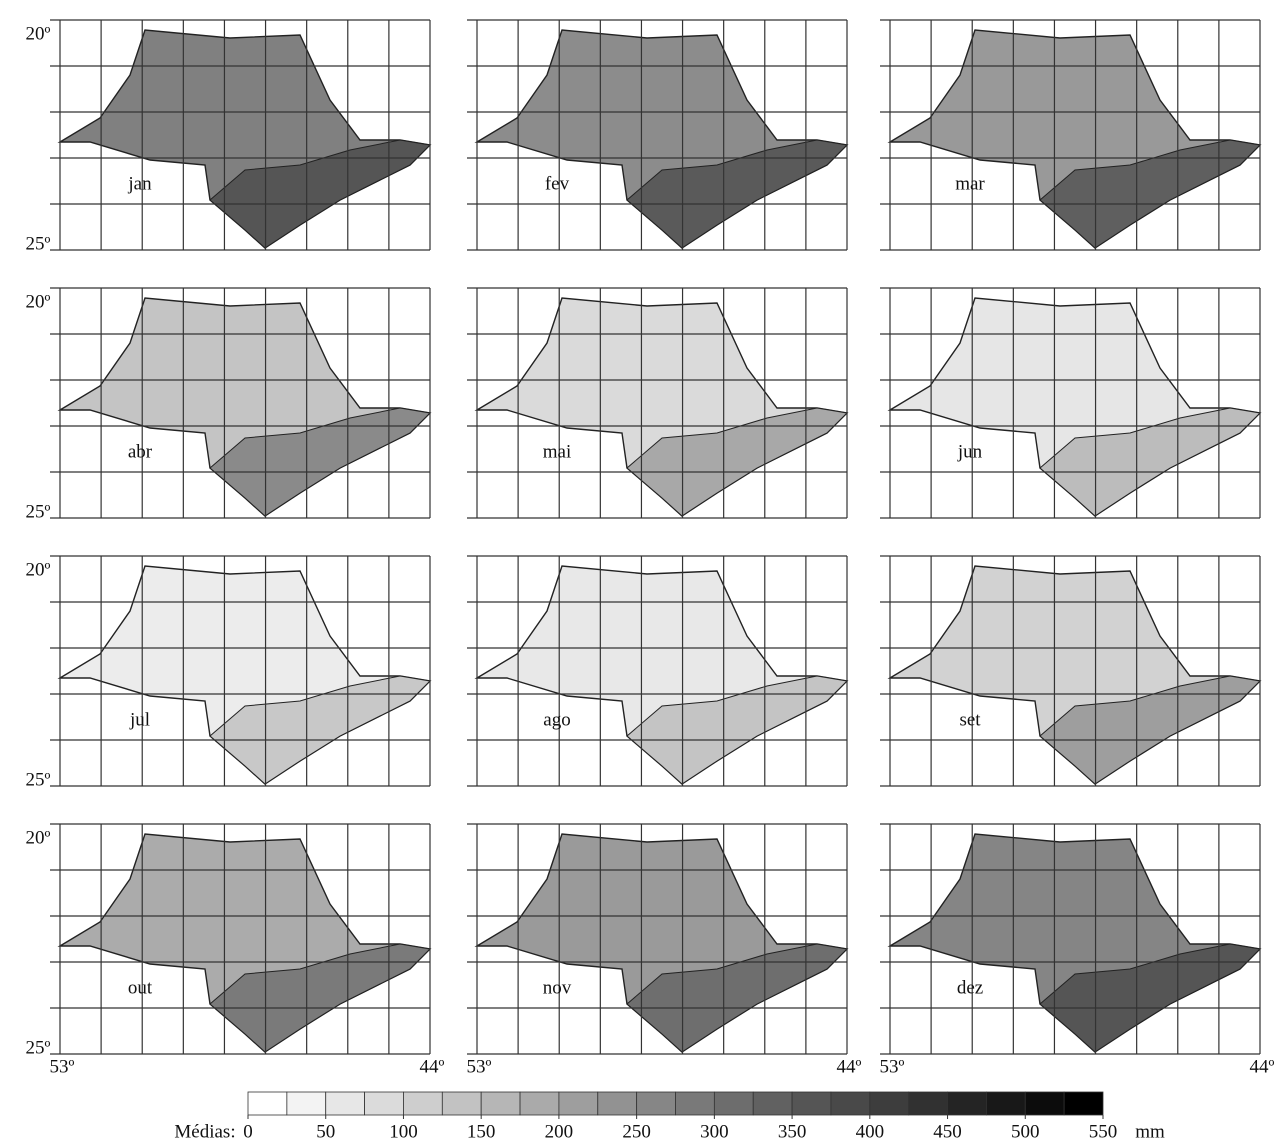 This screenshot has height=1142, width=1281. Describe the element at coordinates (658, 671) in the screenshot. I see `map-panel: ago` at that location.